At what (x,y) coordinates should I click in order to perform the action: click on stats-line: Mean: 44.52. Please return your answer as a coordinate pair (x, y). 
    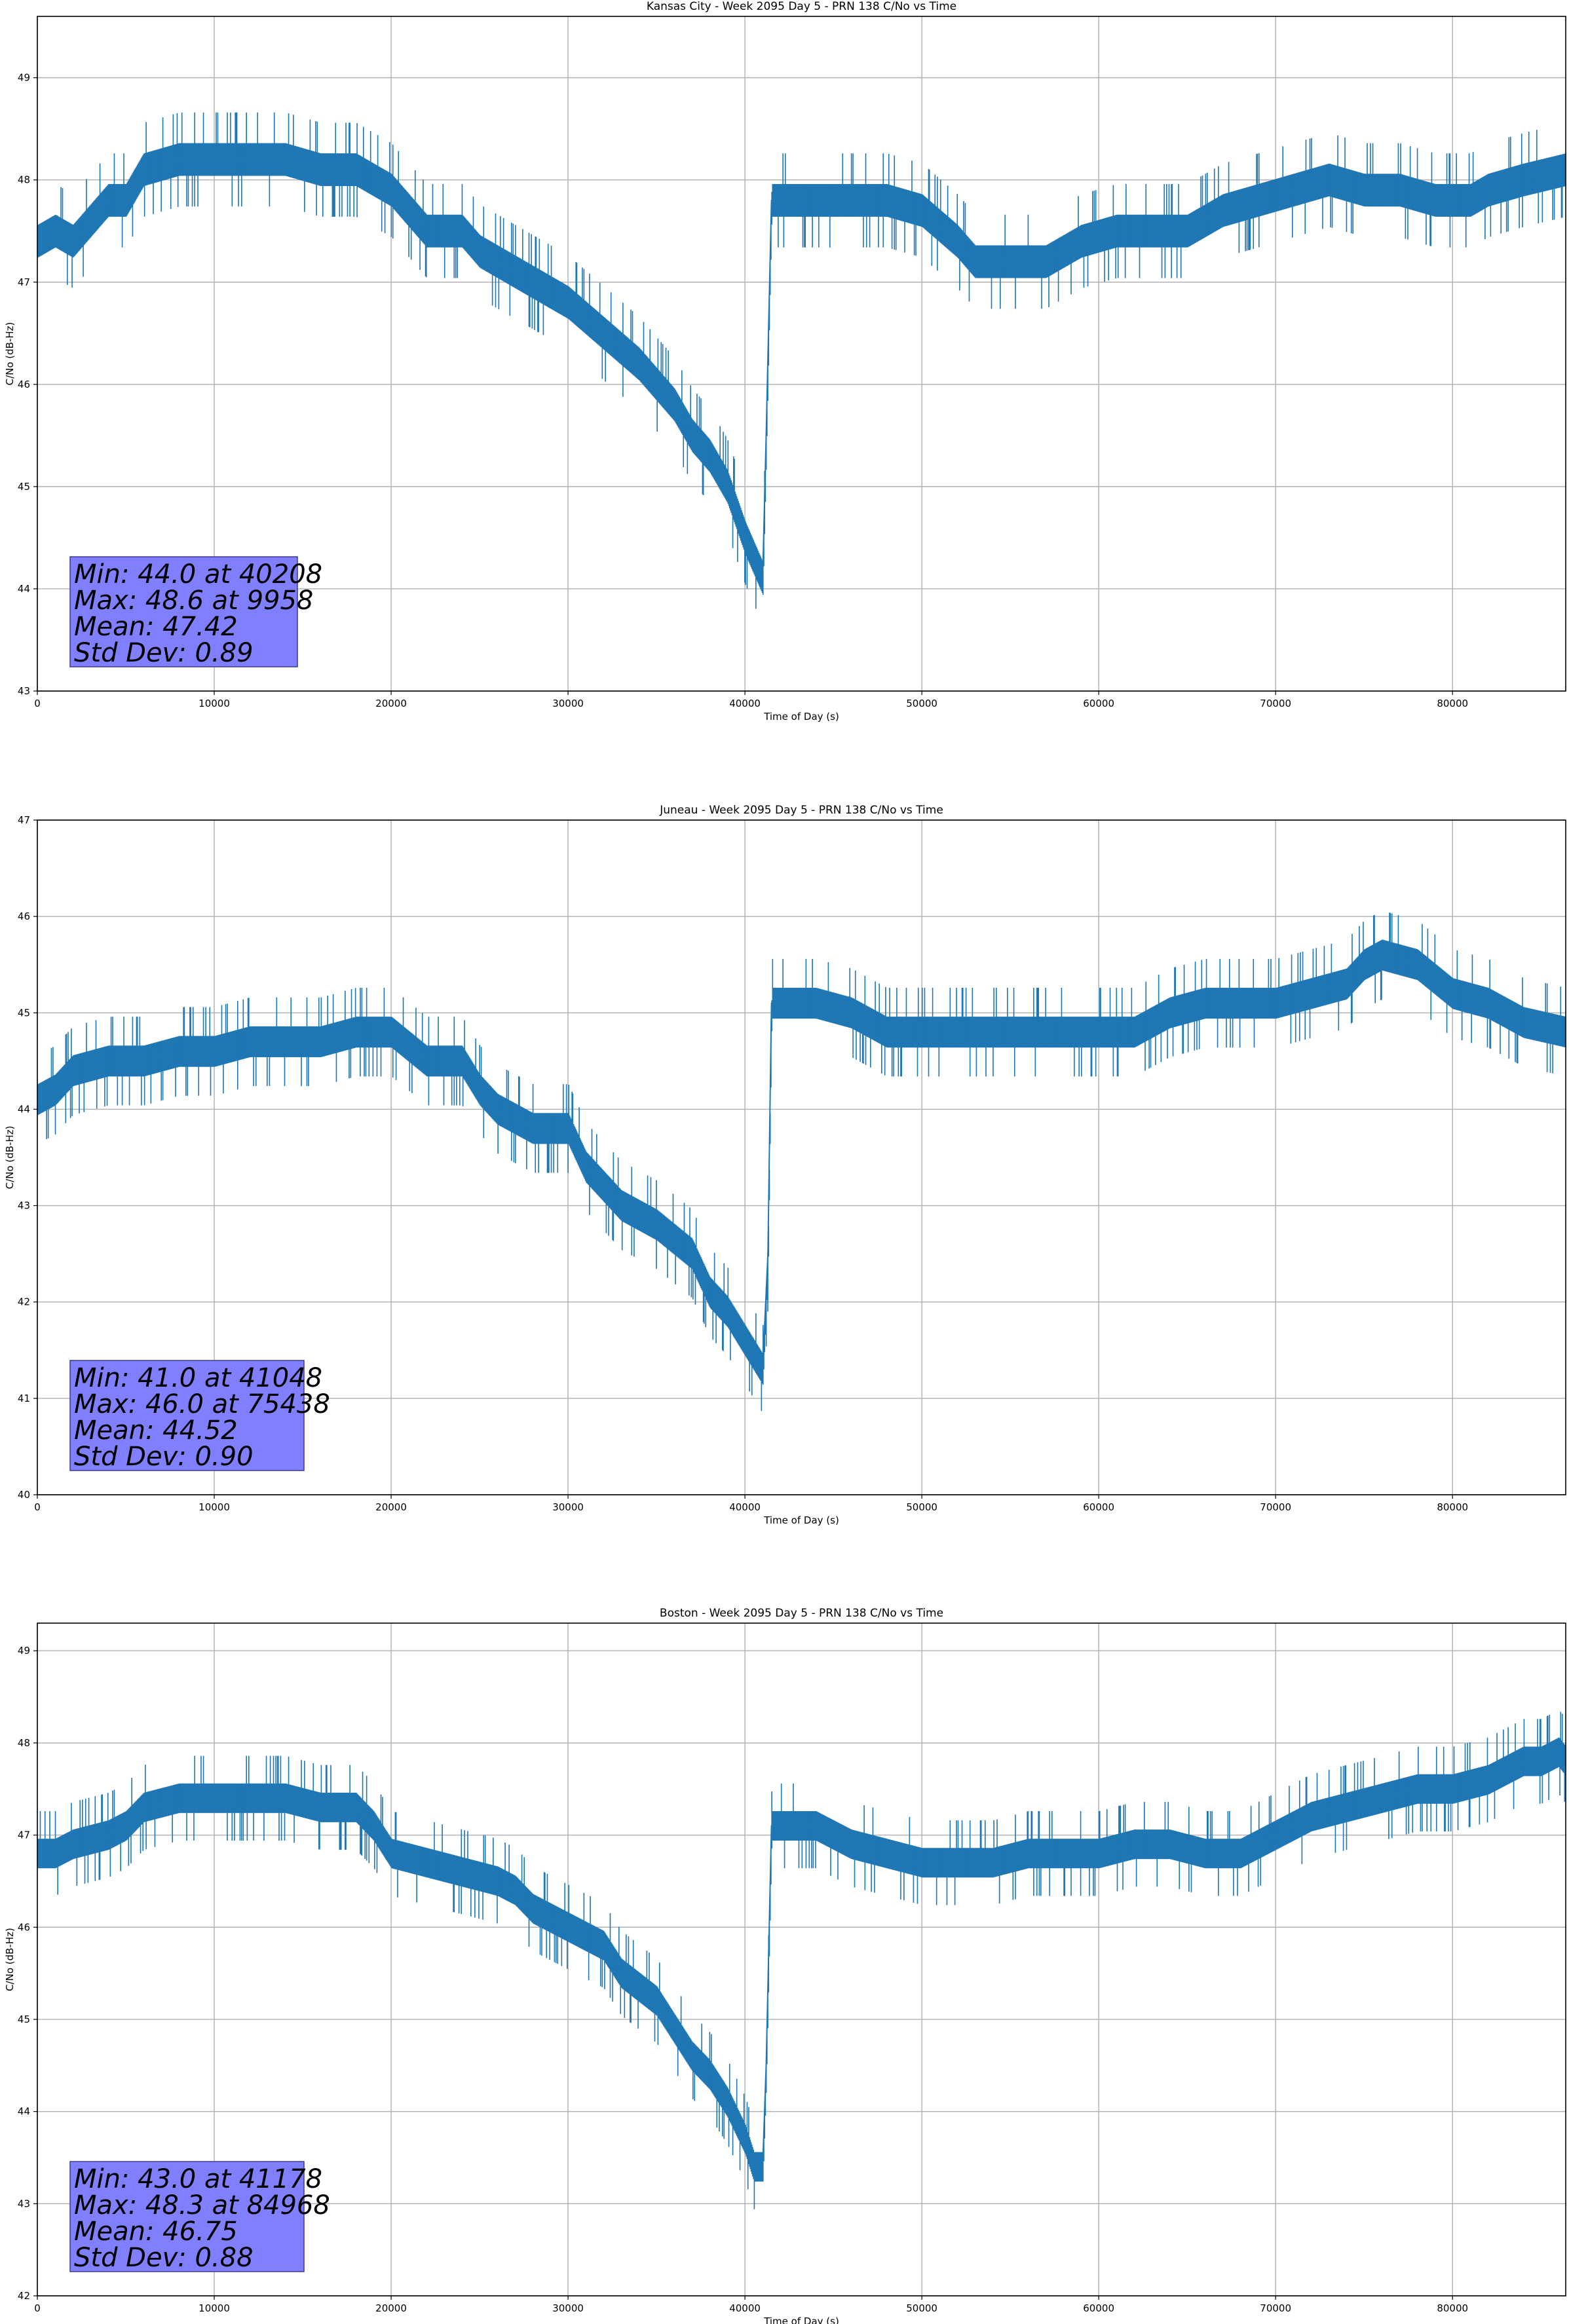
    Looking at the image, I should click on (156, 1430).